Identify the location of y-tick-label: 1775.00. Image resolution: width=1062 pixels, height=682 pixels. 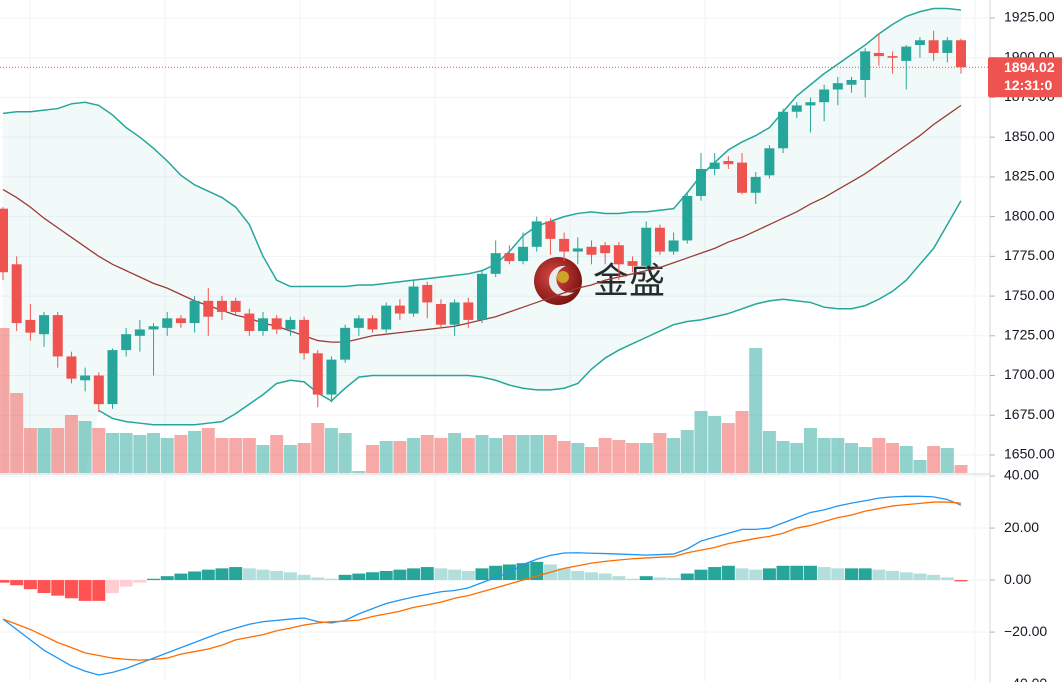
(1029, 255).